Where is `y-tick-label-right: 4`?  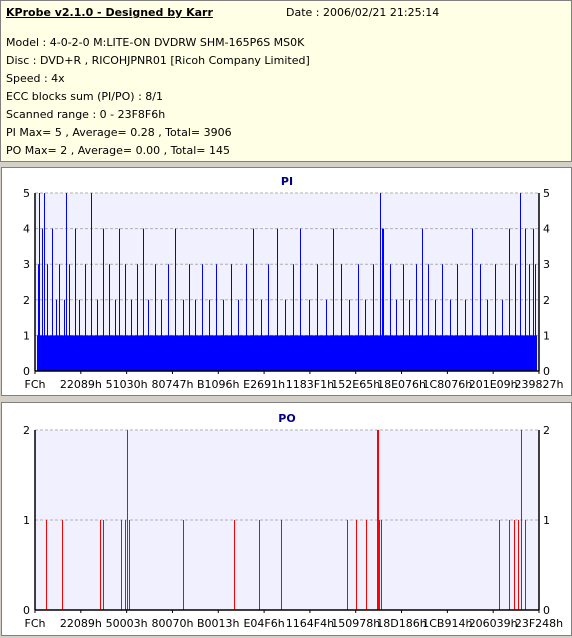 y-tick-label-right: 4 is located at coordinates (546, 229).